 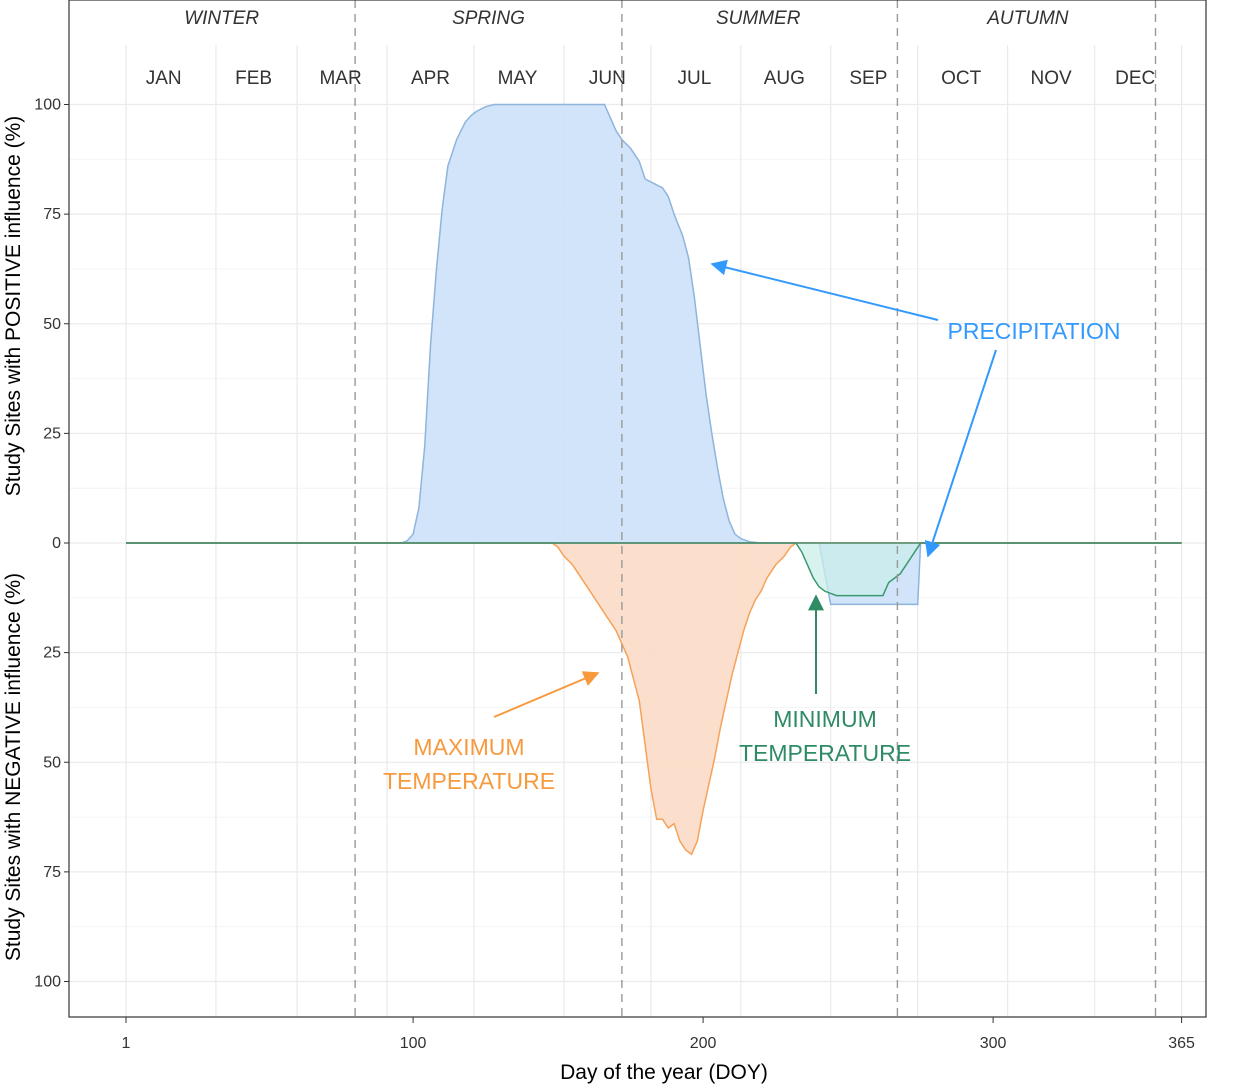 I want to click on x-tick-label: 365, so click(x=1181, y=1043).